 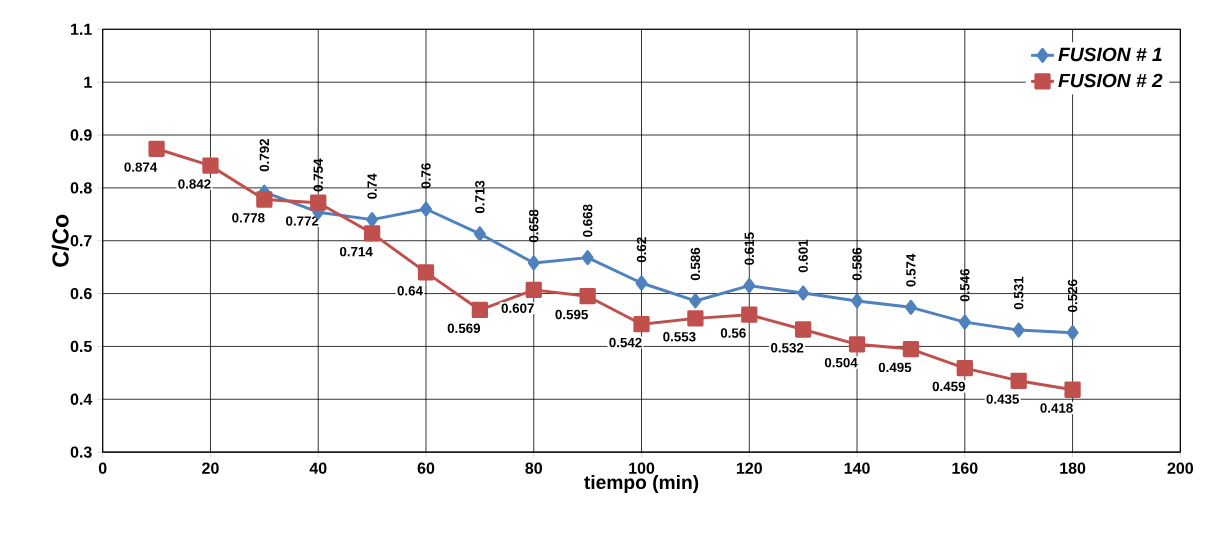 I want to click on data-label: 0.569, so click(x=464, y=328).